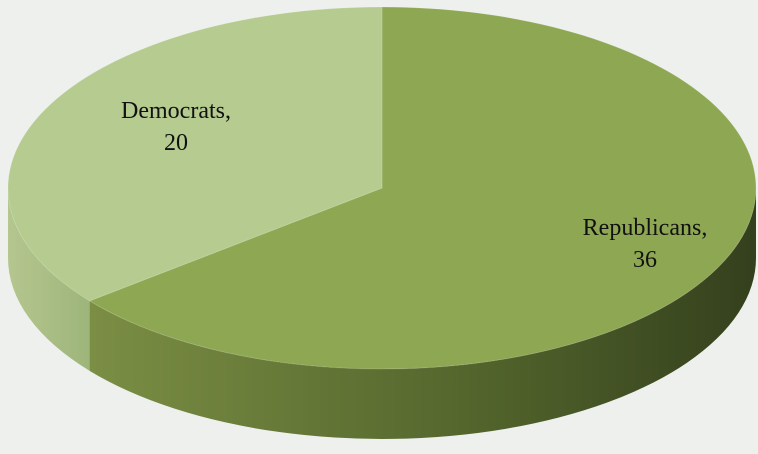  What do you see at coordinates (645, 228) in the screenshot?
I see `slice-label-republicans-name: Republicans,` at bounding box center [645, 228].